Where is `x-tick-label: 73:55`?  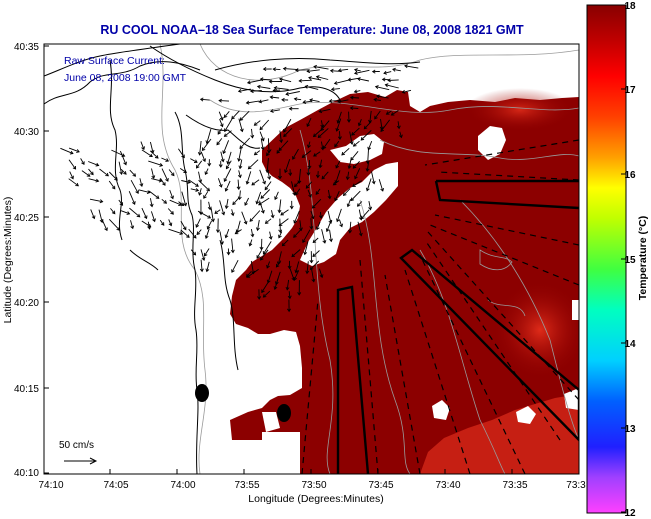 x-tick-label: 73:55 is located at coordinates (246, 485).